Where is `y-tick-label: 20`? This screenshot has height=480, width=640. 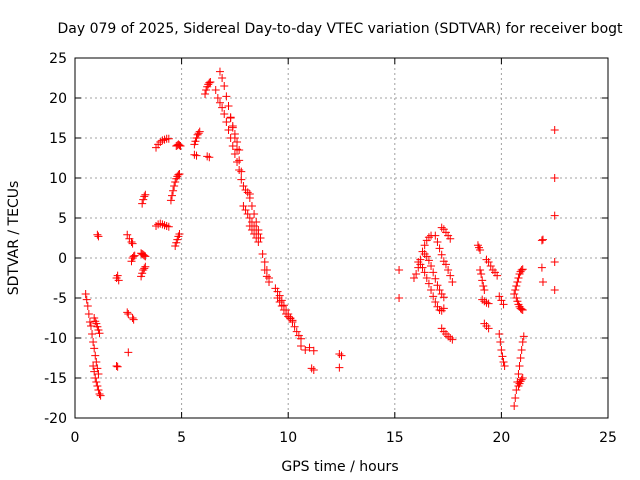
y-tick-label: 20 is located at coordinates (58, 99).